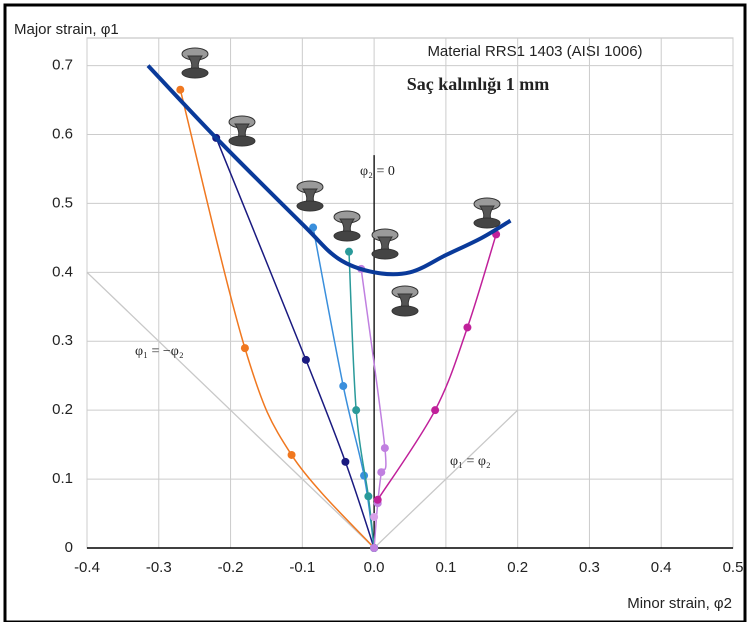 The image size is (751, 622). What do you see at coordinates (478, 84) in the screenshot?
I see `chart-subtitle: Saç kalınlığı 1 mm` at bounding box center [478, 84].